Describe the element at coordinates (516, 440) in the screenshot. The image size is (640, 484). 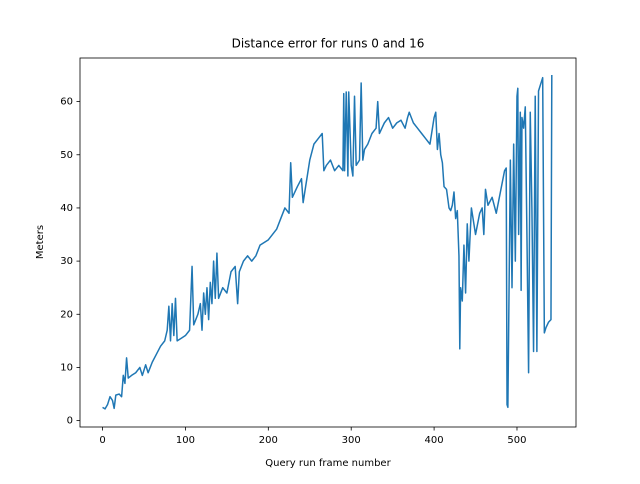
I see `x-tick-label: 500` at that location.